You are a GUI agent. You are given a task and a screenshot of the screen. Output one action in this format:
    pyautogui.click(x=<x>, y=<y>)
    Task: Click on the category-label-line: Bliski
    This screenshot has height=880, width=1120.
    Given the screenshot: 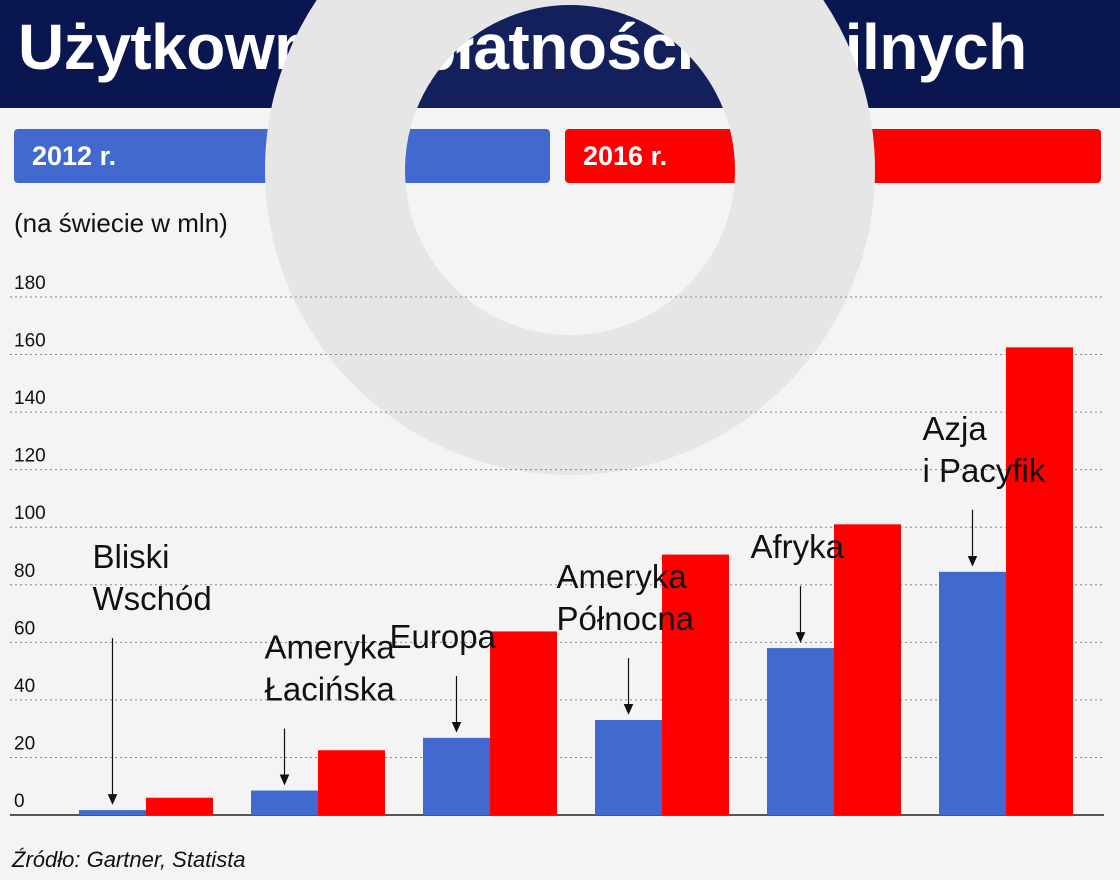 What is the action you would take?
    pyautogui.click(x=131, y=556)
    